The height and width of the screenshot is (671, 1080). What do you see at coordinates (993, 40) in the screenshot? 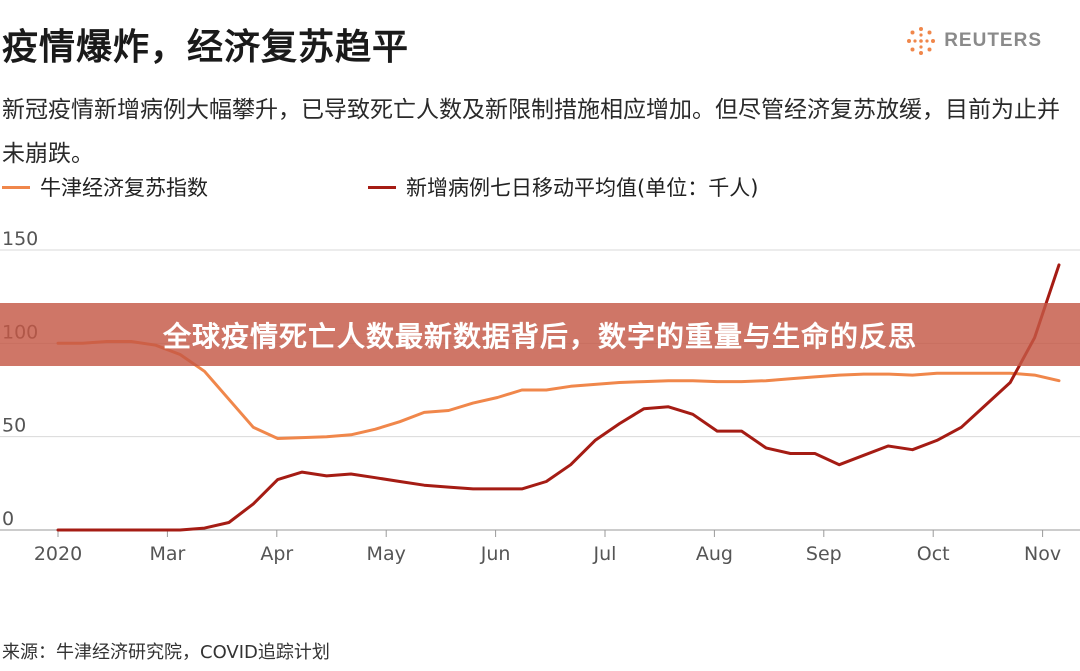
I see `logo-text: REUTERS` at bounding box center [993, 40].